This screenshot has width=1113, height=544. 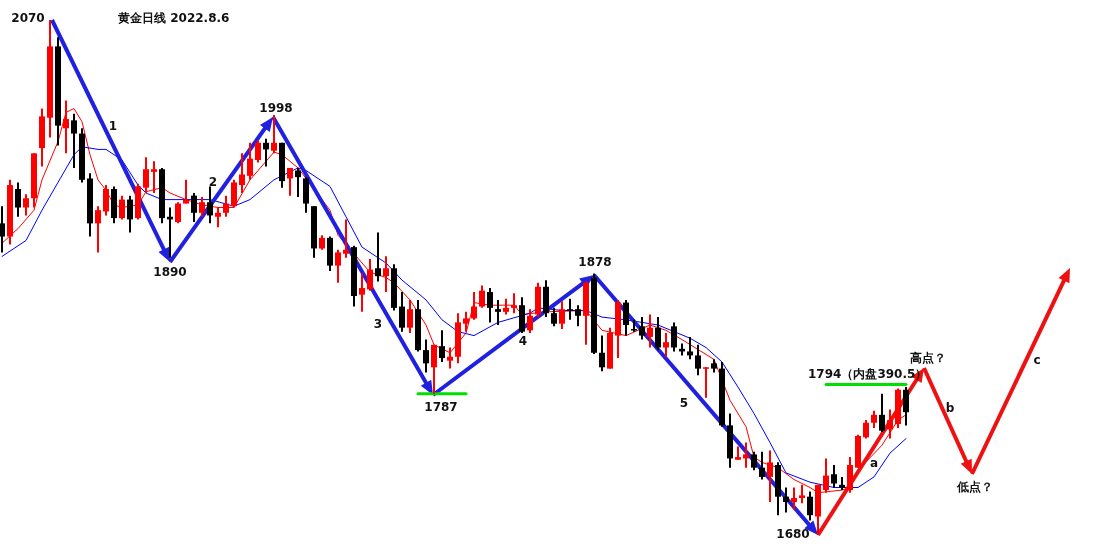 What do you see at coordinates (28, 18) in the screenshot?
I see `annotation: 2070` at bounding box center [28, 18].